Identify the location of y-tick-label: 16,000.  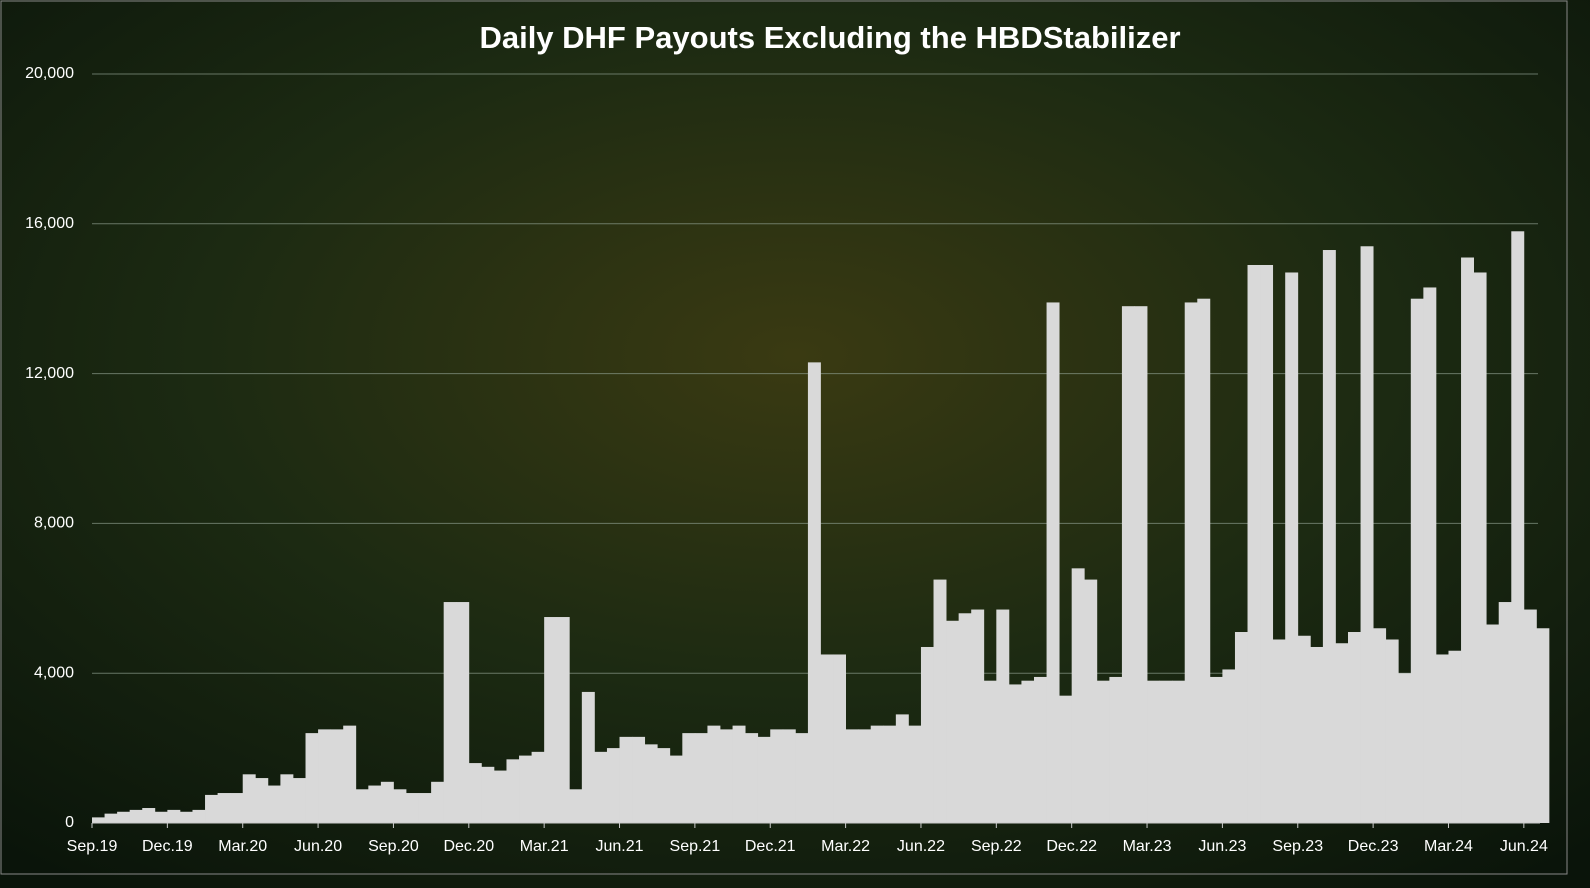
(49, 223).